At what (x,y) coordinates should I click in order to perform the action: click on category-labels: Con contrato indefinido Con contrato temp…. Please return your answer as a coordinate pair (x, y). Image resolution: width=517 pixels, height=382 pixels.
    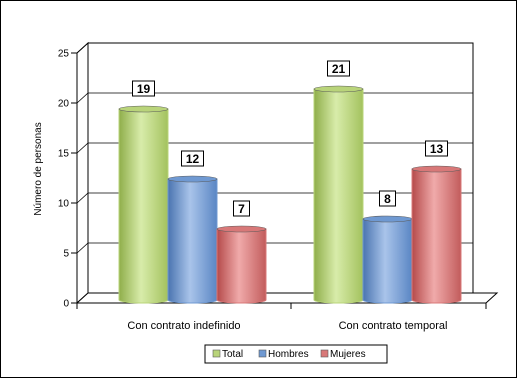
    Looking at the image, I should click on (281, 317).